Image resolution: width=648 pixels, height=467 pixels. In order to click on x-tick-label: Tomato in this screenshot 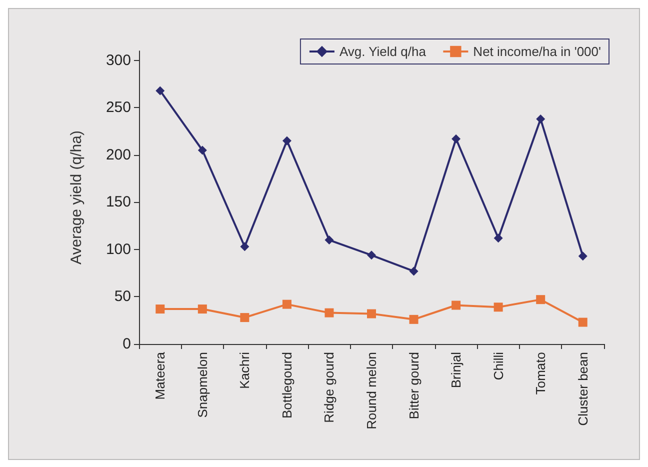, I will do `click(540, 373)`.